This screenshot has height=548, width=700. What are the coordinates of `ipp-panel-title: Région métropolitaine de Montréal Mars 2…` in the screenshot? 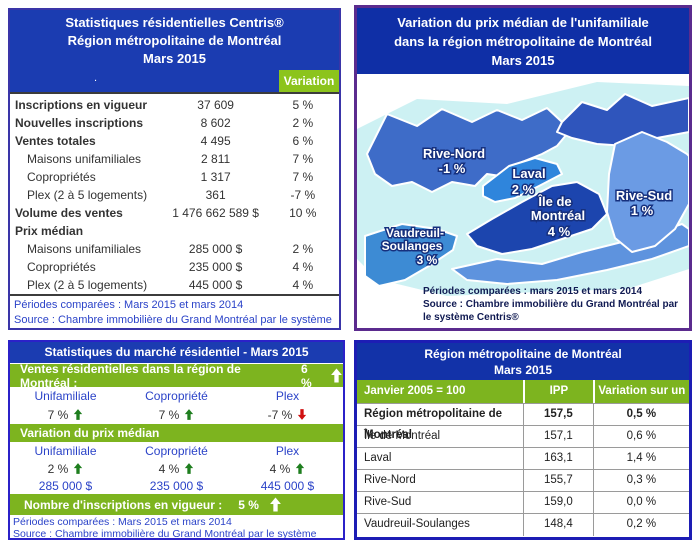 It's located at (523, 361).